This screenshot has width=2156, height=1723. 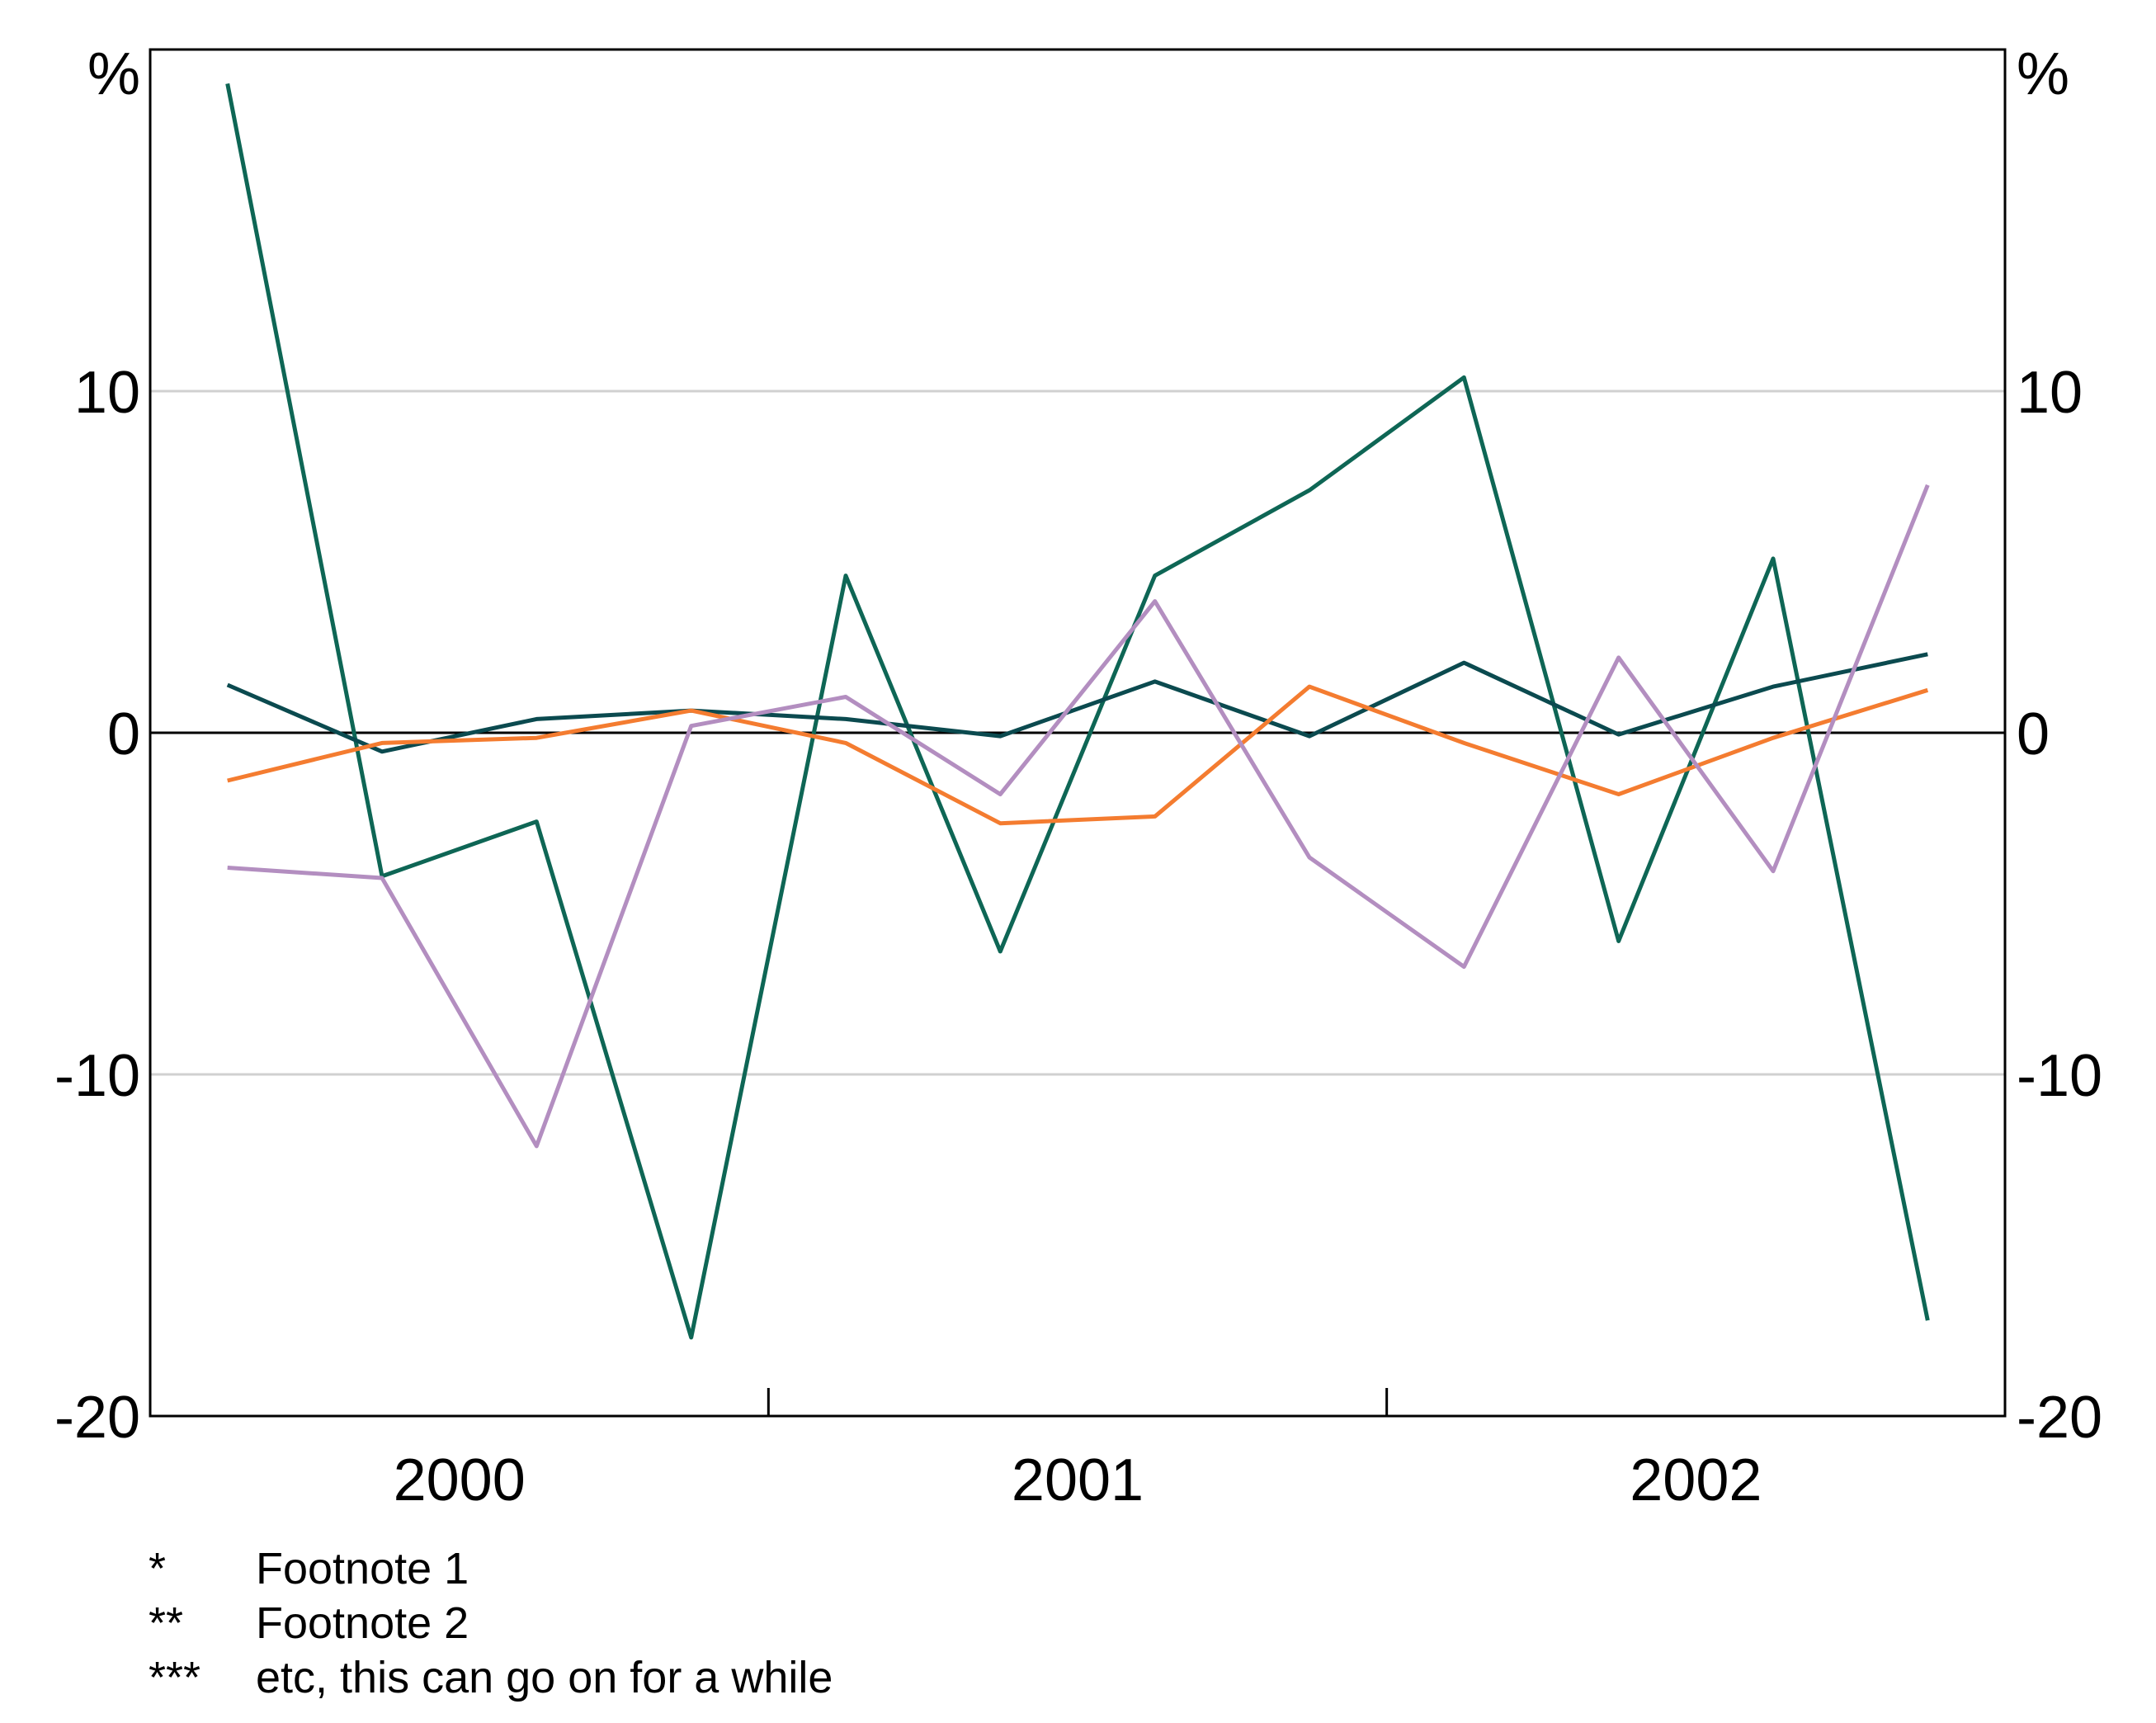 I want to click on y-tick-label-left: -20, so click(x=97, y=1418).